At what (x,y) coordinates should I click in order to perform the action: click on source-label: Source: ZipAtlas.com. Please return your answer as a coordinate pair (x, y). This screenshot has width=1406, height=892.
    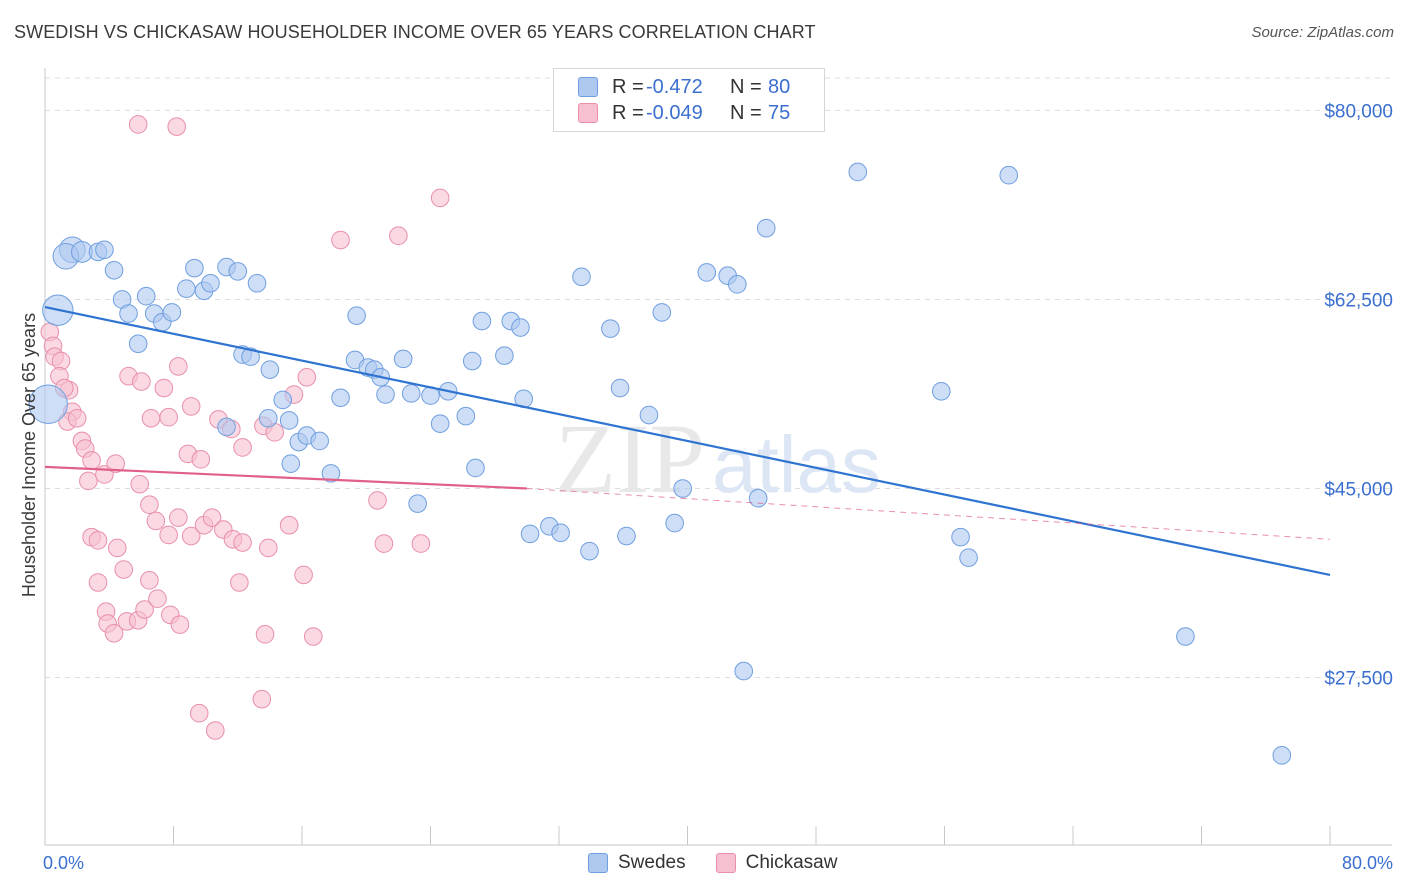
    Looking at the image, I should click on (1322, 32).